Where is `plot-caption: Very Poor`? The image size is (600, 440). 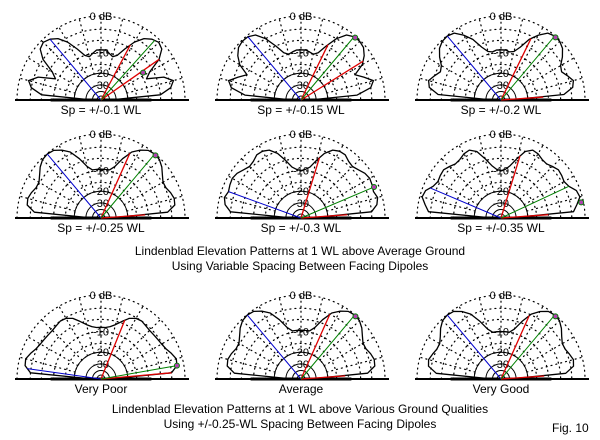
plot-caption: Very Poor is located at coordinates (101, 389).